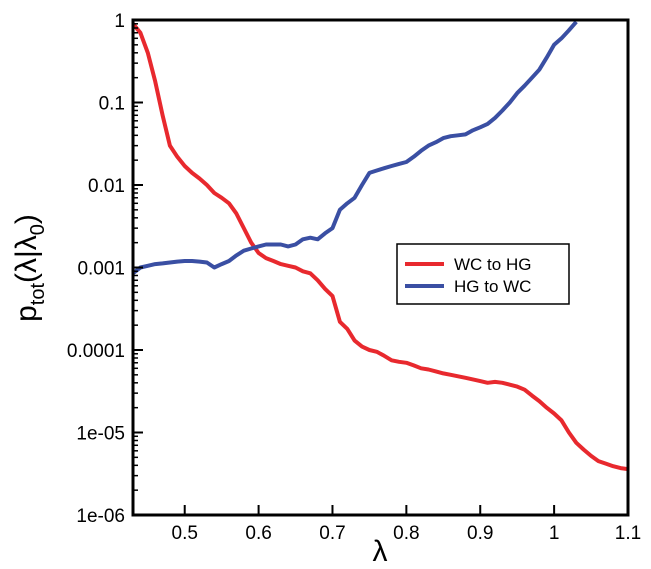 This screenshot has width=651, height=569. What do you see at coordinates (38, 229) in the screenshot?
I see `y-axis-title-sub0: 0` at bounding box center [38, 229].